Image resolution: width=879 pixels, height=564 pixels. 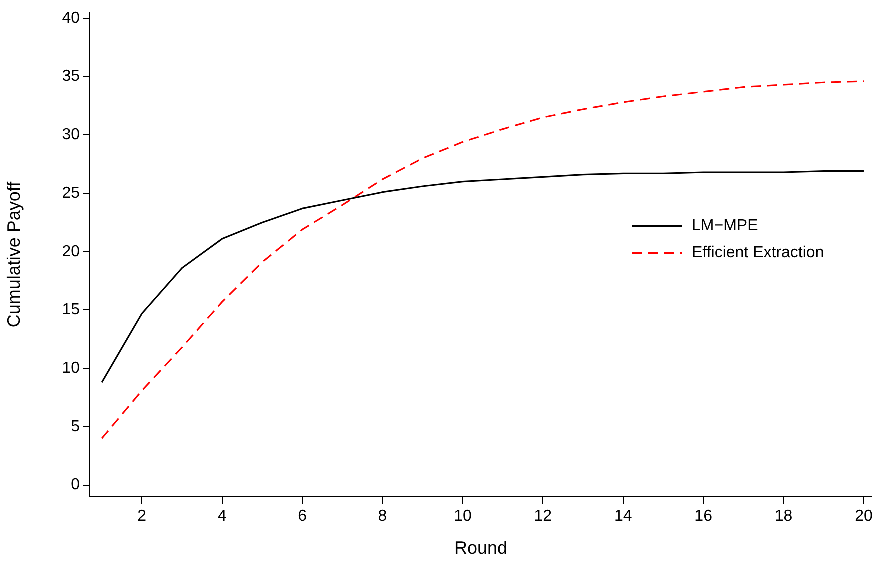 What do you see at coordinates (71, 369) in the screenshot?
I see `y-tick-label: 10` at bounding box center [71, 369].